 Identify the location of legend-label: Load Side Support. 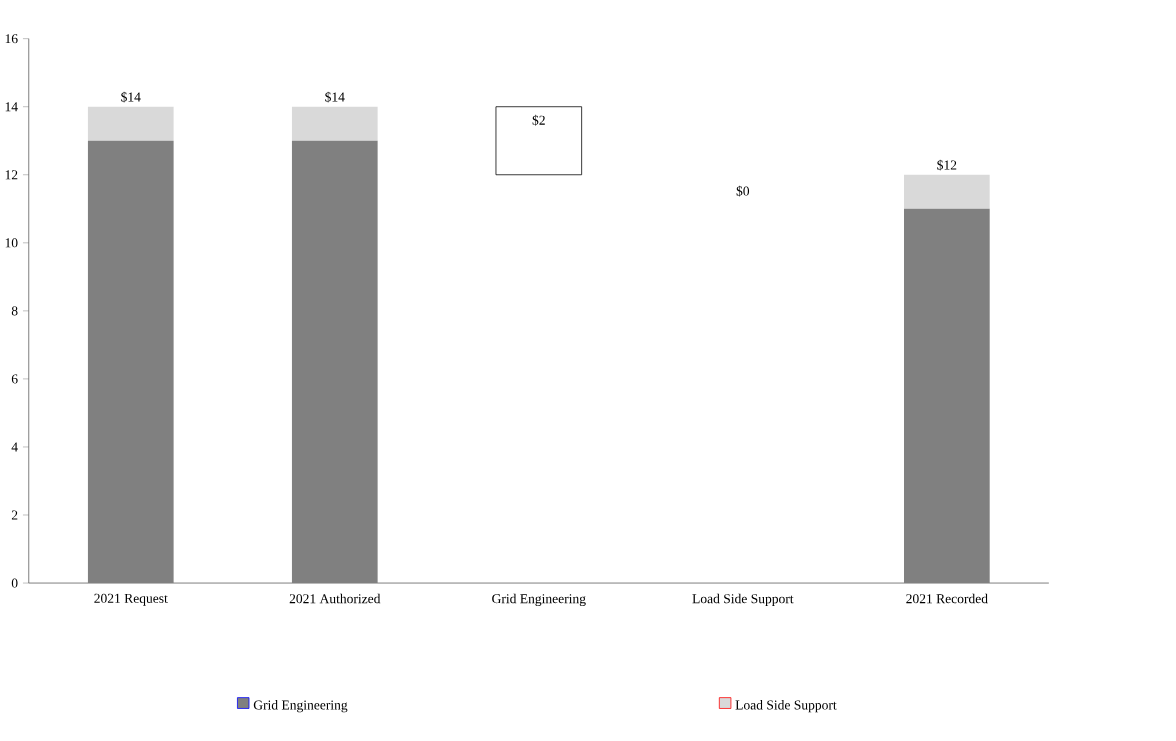
(786, 706).